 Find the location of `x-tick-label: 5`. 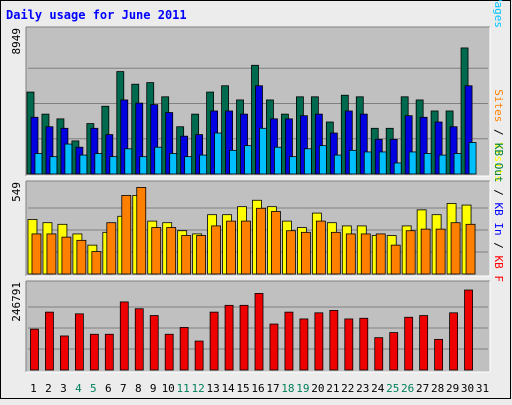

x-tick-label: 5 is located at coordinates (93, 388).